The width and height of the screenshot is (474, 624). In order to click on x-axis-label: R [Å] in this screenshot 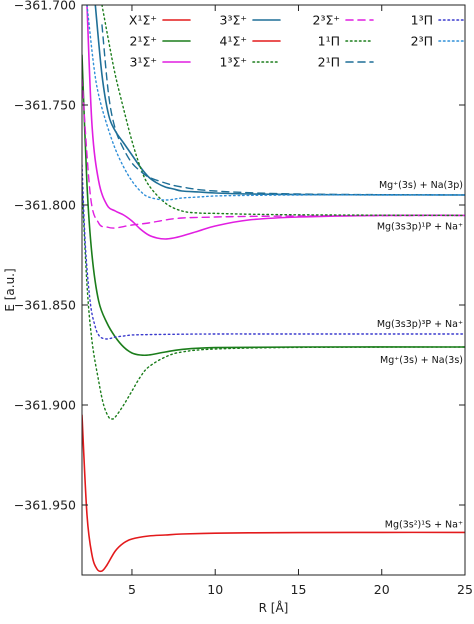, I will do `click(274, 607)`.